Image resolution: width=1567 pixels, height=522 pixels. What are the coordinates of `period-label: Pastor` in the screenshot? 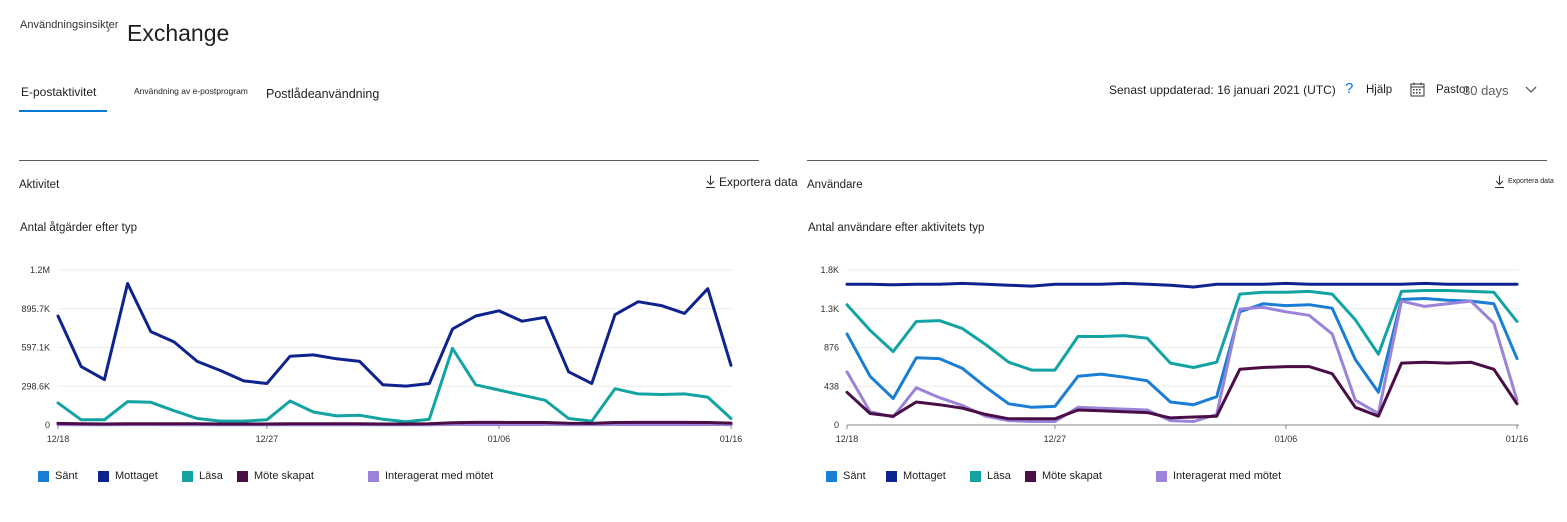 It's located at (1453, 90).